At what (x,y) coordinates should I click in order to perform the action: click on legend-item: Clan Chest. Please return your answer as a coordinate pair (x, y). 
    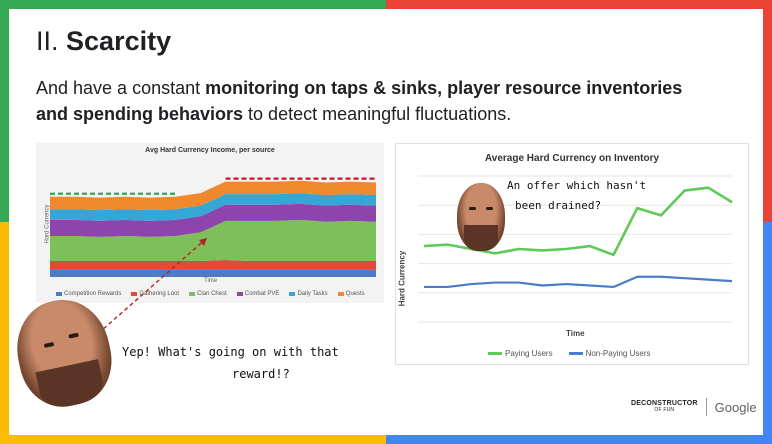
    Looking at the image, I should click on (208, 294).